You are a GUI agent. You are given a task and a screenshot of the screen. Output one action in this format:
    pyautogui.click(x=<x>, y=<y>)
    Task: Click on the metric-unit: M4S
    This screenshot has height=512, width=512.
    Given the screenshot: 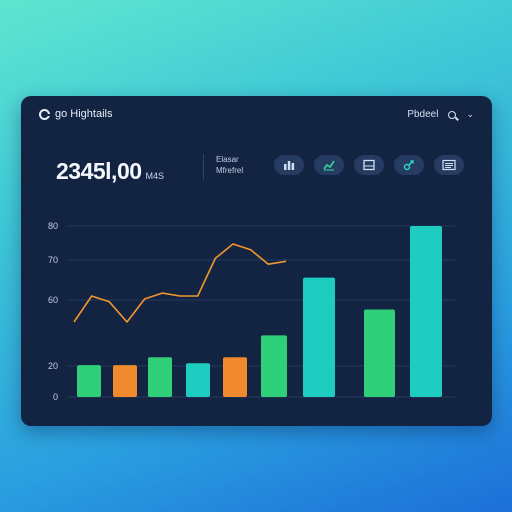 What is the action you would take?
    pyautogui.click(x=155, y=176)
    